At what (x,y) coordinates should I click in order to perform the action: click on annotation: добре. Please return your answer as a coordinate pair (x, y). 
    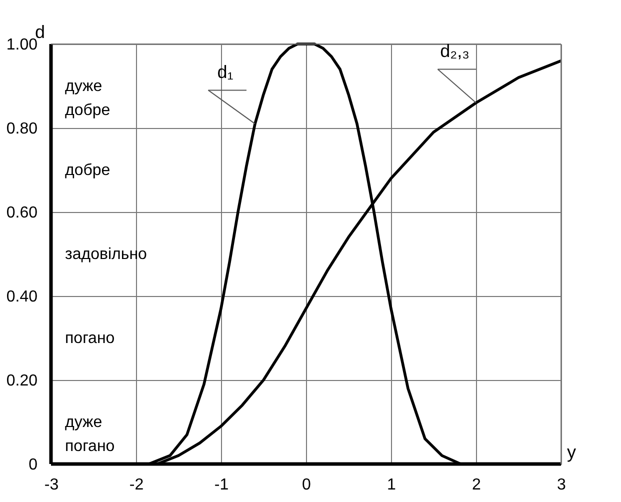
    Looking at the image, I should click on (87, 170).